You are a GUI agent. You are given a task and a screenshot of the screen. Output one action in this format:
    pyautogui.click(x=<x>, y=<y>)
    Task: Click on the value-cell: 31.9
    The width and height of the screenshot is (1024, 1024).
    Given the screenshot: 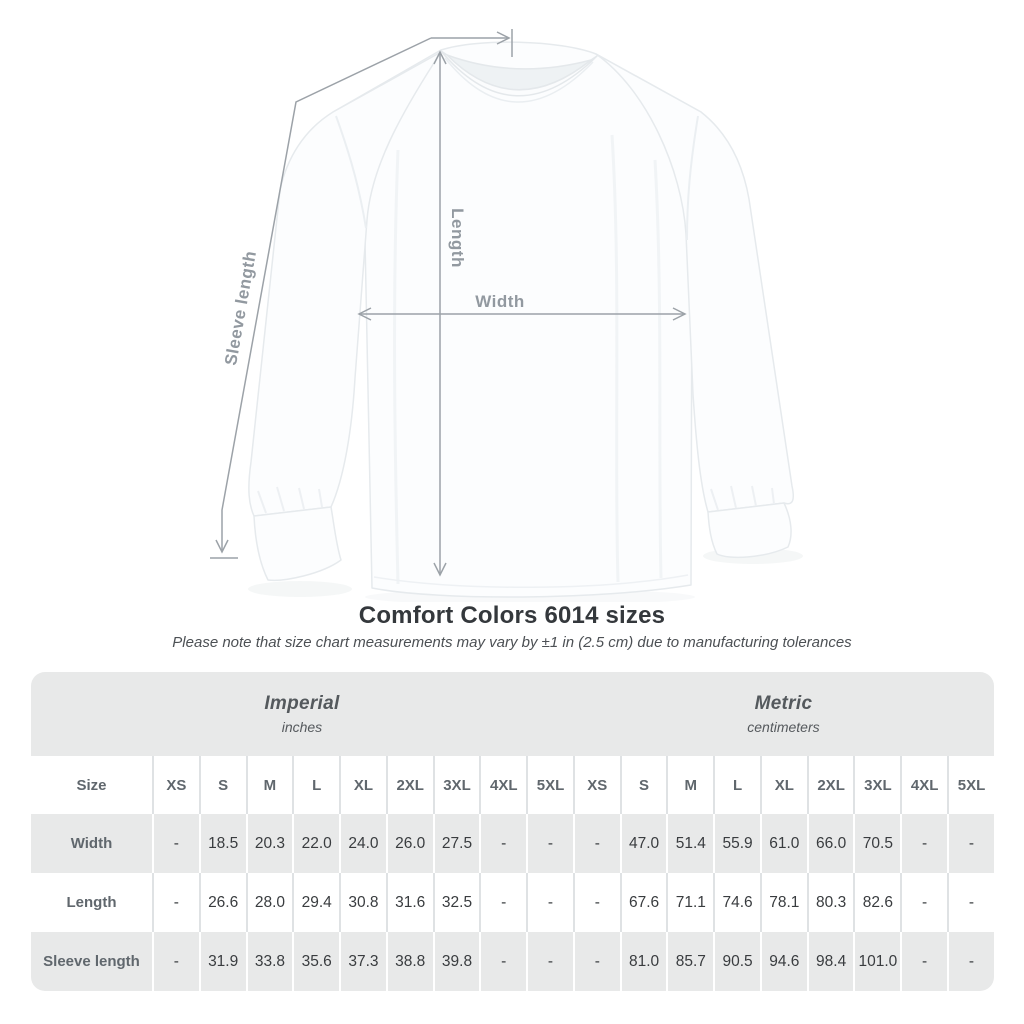 What is the action you would take?
    pyautogui.click(x=222, y=961)
    